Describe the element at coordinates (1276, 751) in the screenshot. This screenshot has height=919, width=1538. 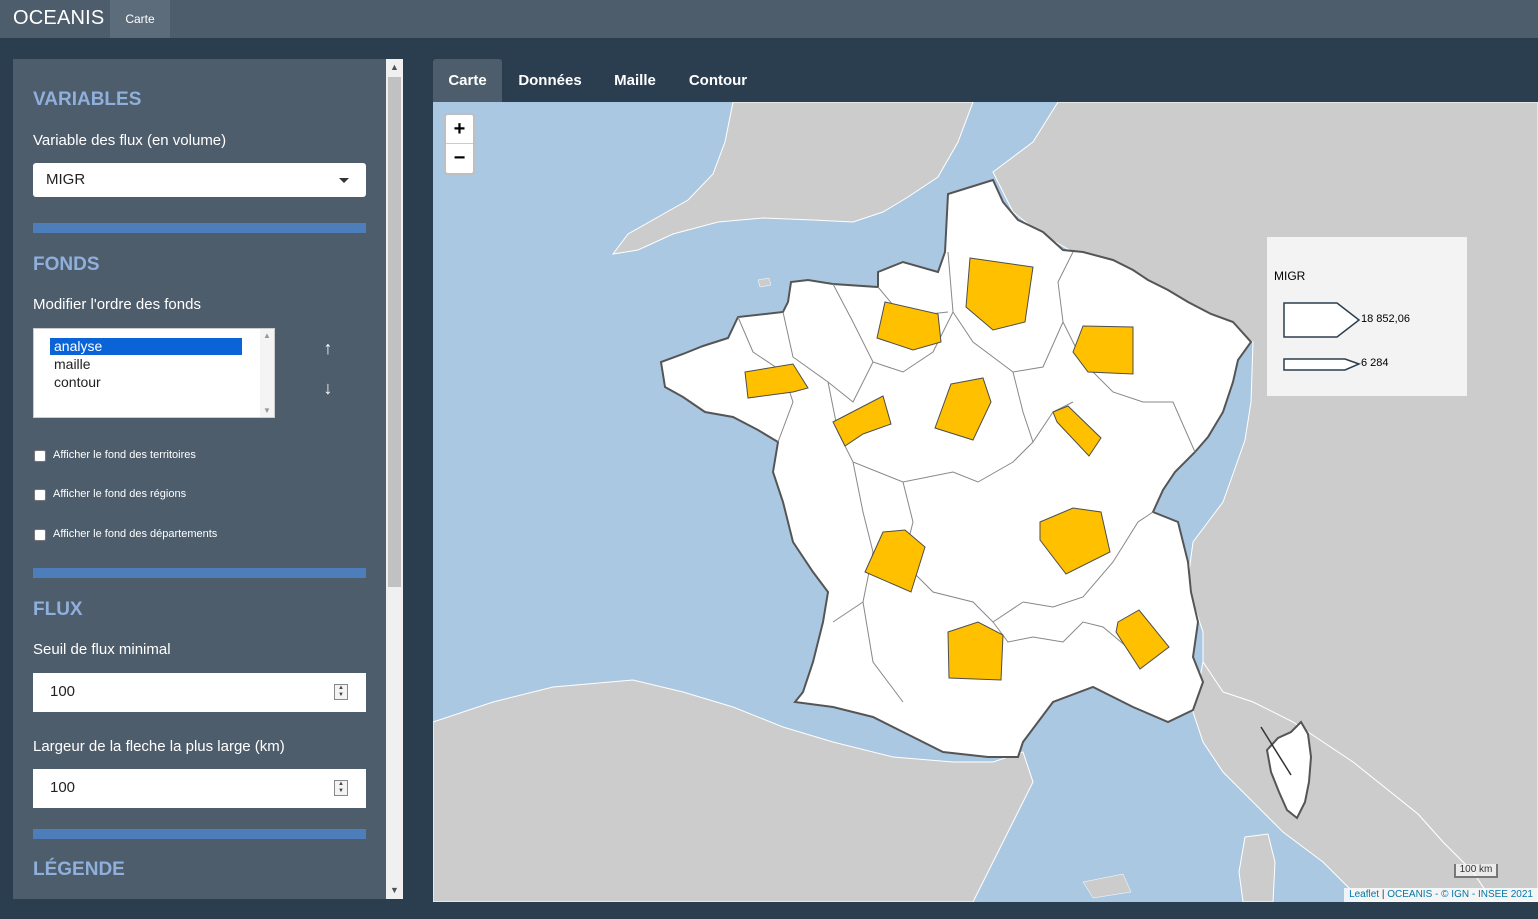
I see `flow-line-corsica` at that location.